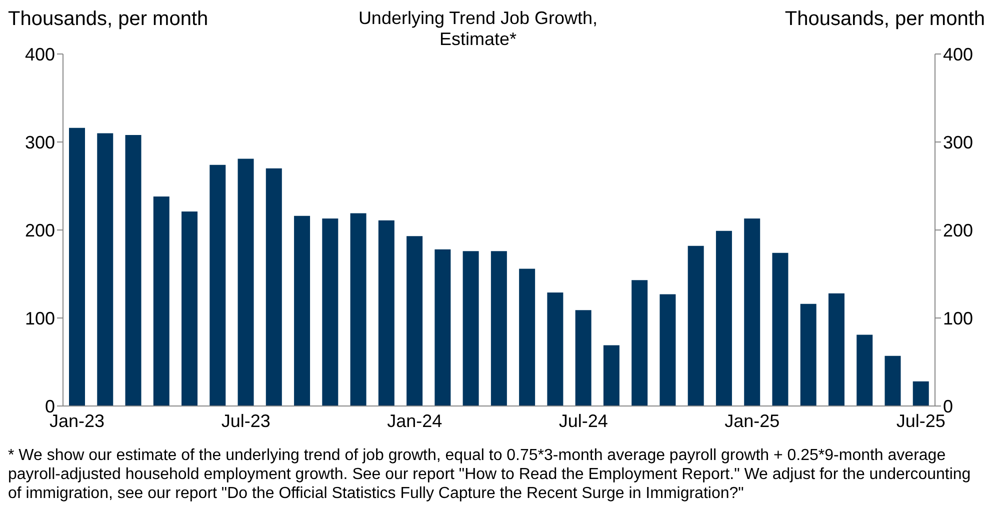 Image resolution: width=993 pixels, height=531 pixels. I want to click on y2-tick-label: 200, so click(958, 230).